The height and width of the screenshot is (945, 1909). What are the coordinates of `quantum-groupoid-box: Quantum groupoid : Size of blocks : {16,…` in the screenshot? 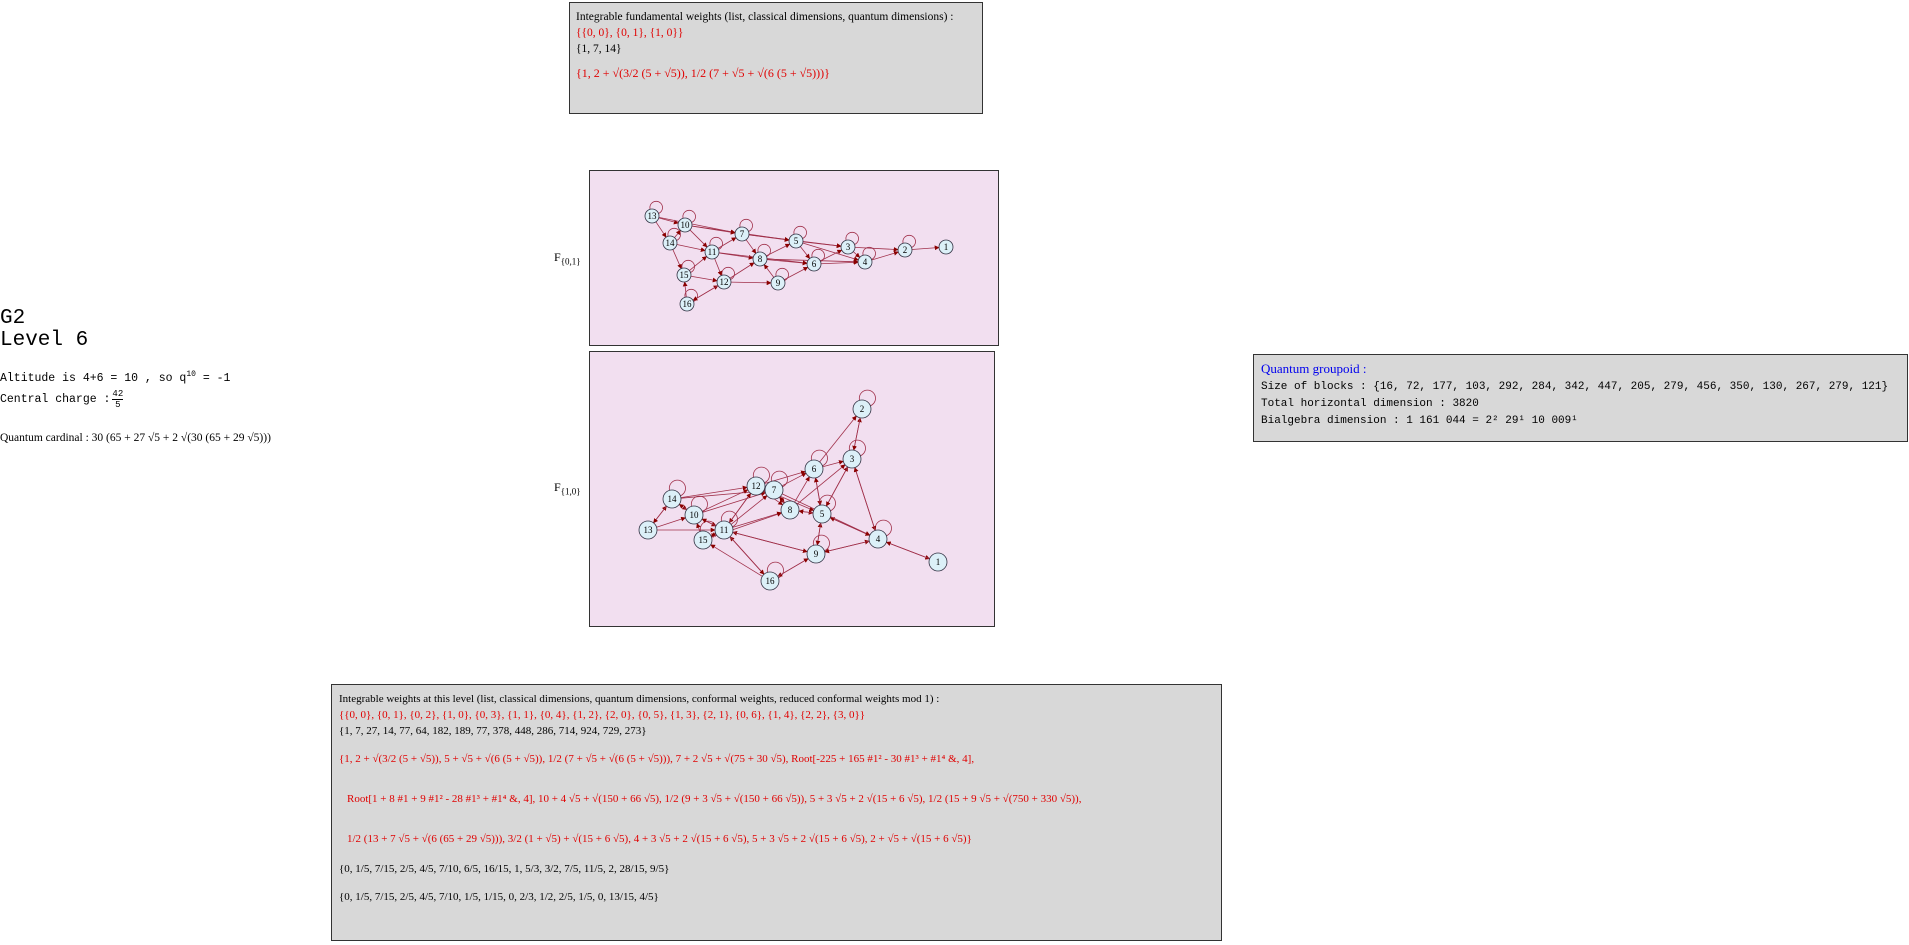 It's located at (1580, 398).